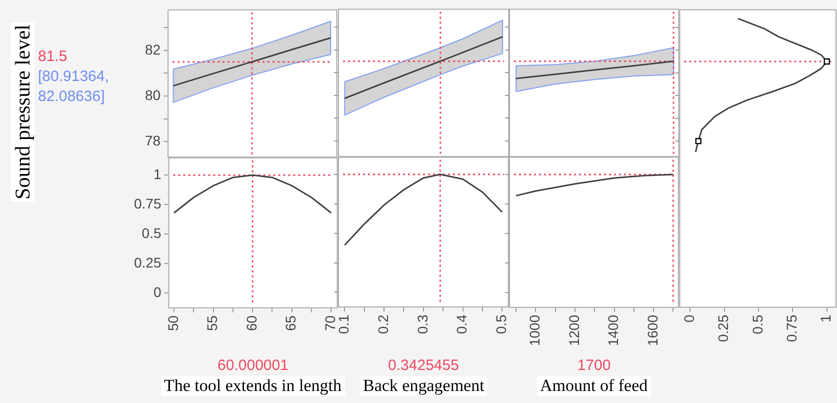 Image resolution: width=837 pixels, height=403 pixels. Describe the element at coordinates (172, 322) in the screenshot. I see `x-tick-label: 50` at that location.